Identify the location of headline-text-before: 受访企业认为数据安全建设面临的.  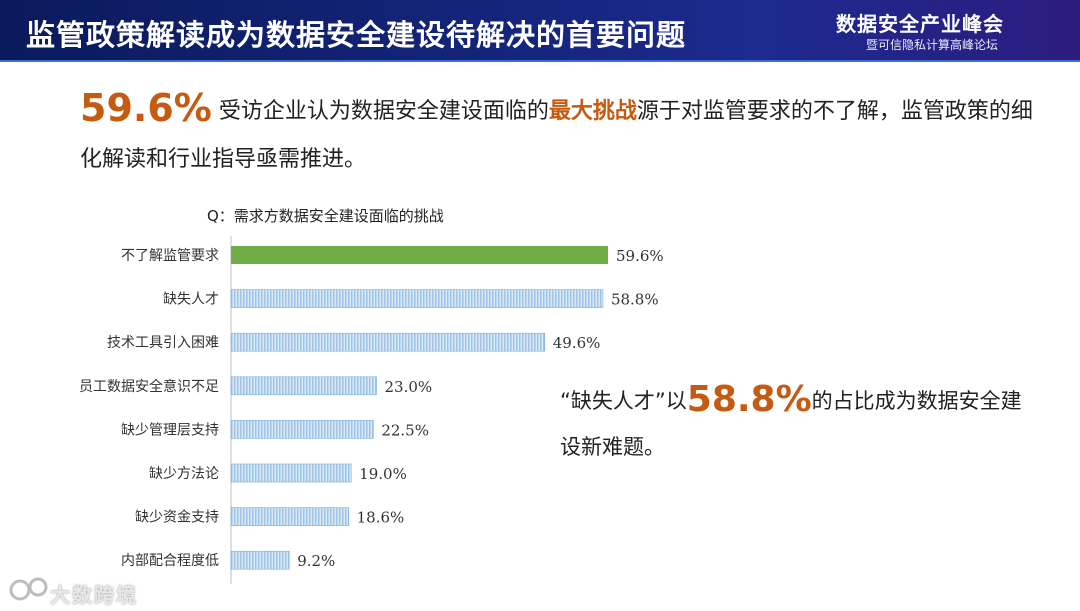
(383, 111).